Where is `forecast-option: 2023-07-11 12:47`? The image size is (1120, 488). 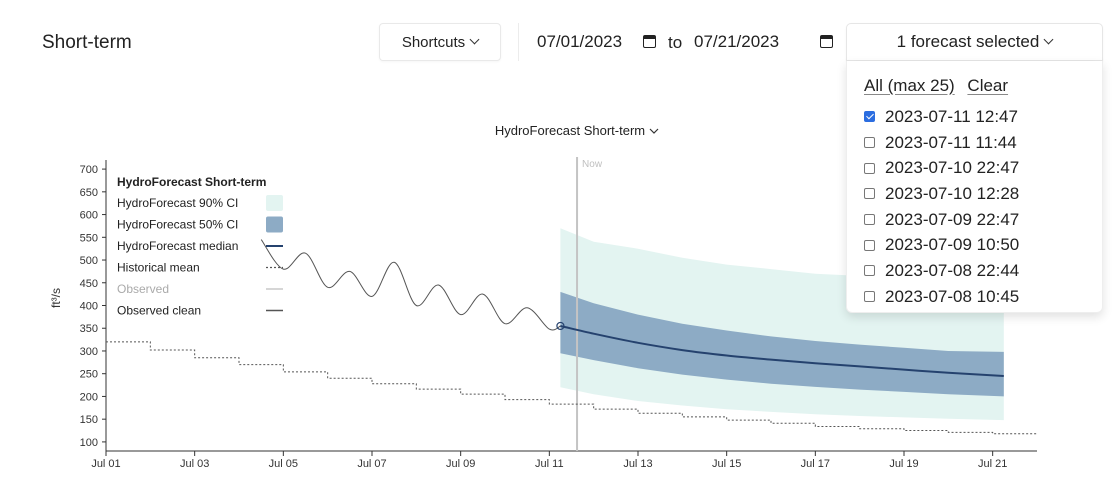
forecast-option: 2023-07-11 12:47 is located at coordinates (941, 117).